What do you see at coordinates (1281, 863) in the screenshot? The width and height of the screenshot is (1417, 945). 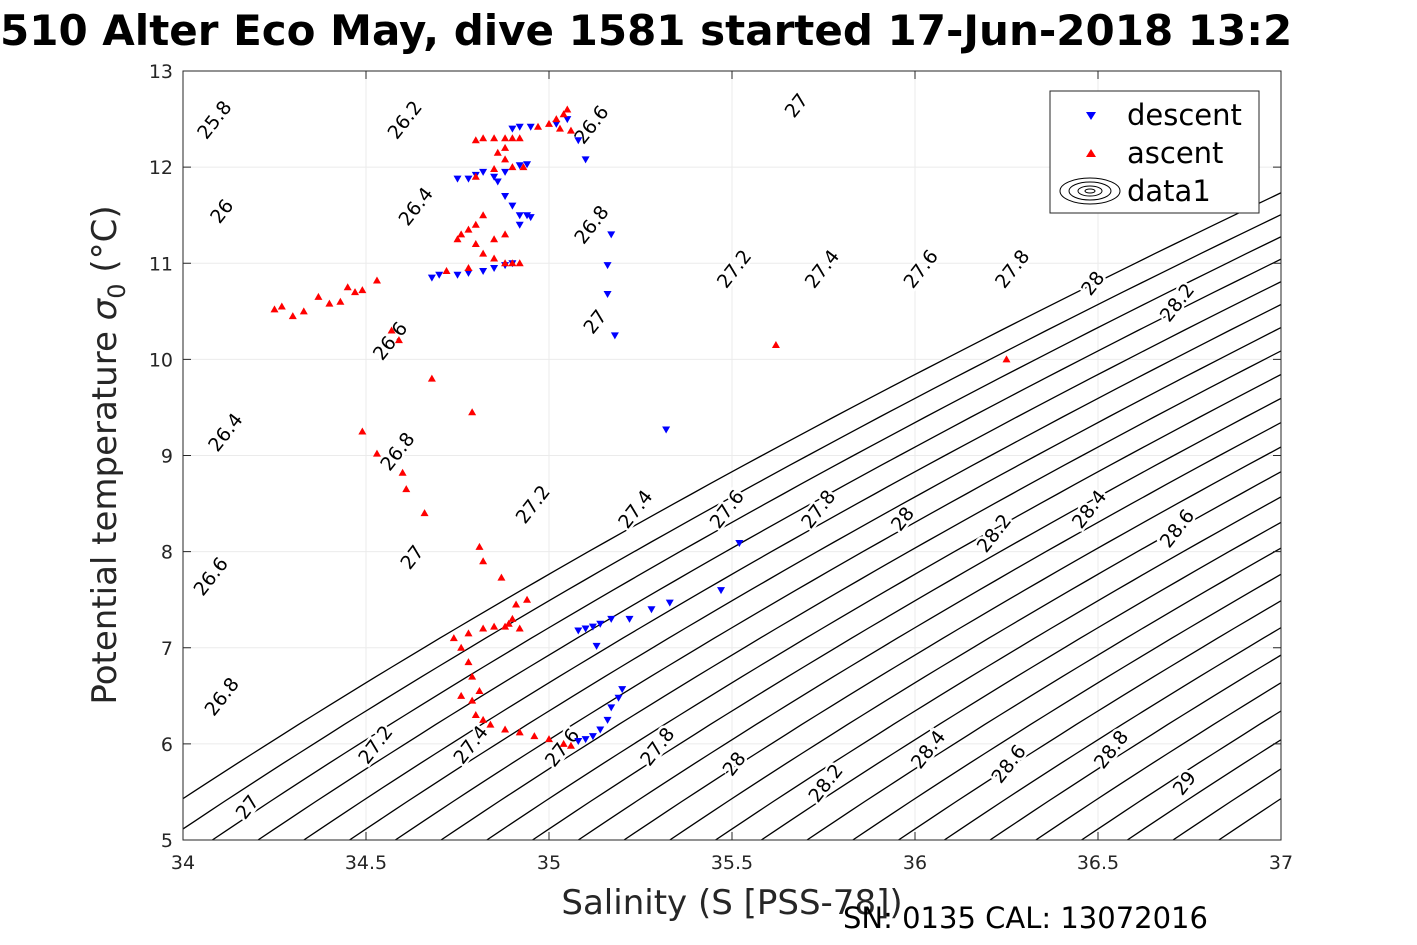 I see `x-tick-label: 37` at bounding box center [1281, 863].